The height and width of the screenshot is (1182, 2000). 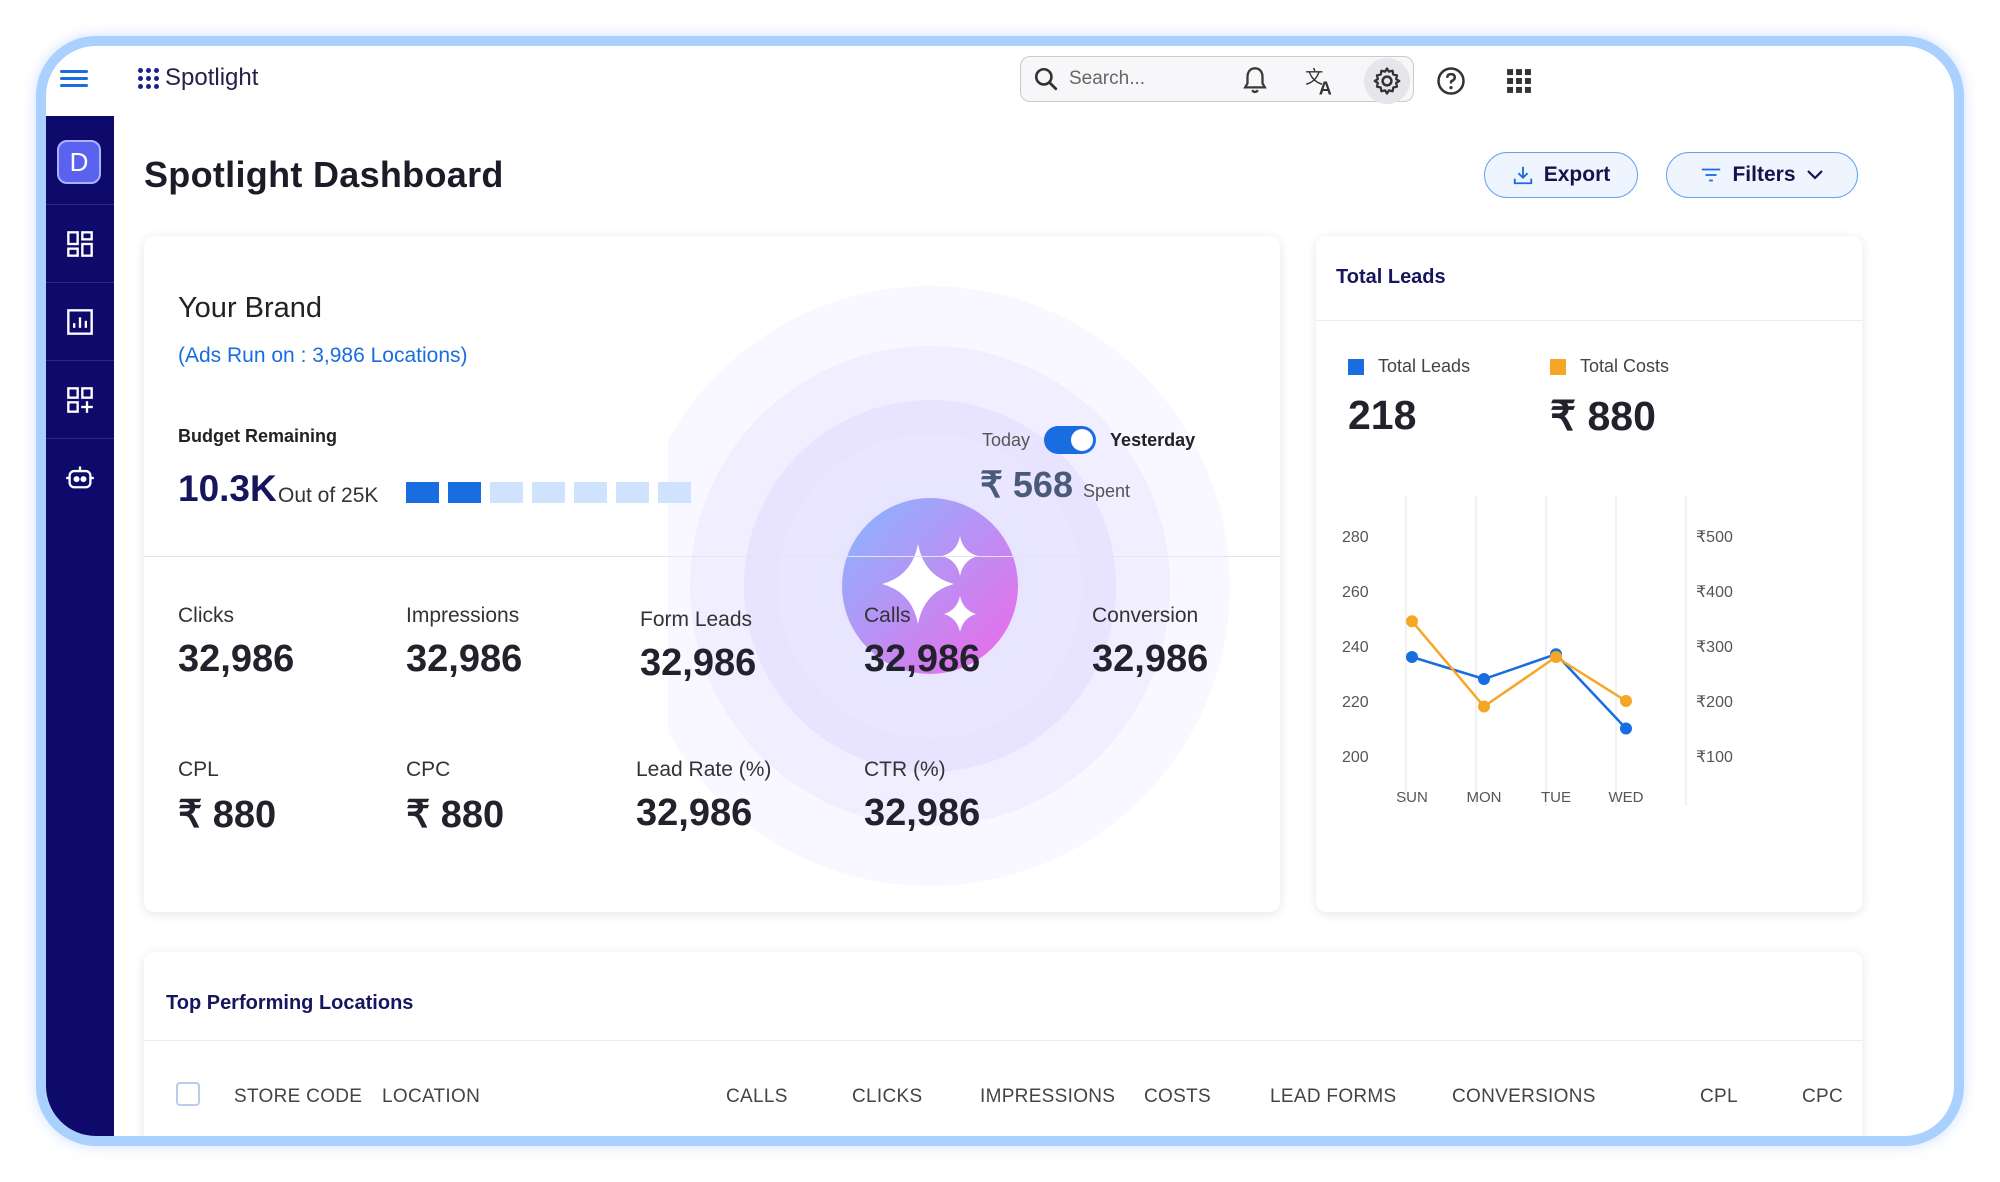 What do you see at coordinates (1003, 1040) in the screenshot?
I see `table-divider` at bounding box center [1003, 1040].